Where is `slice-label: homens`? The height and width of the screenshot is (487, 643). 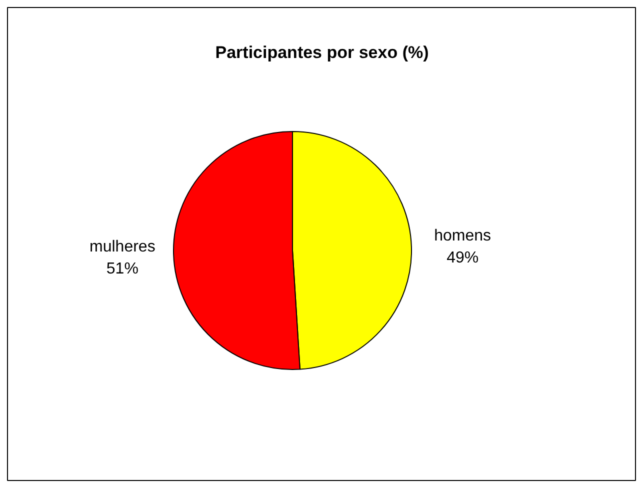 slice-label: homens is located at coordinates (463, 236).